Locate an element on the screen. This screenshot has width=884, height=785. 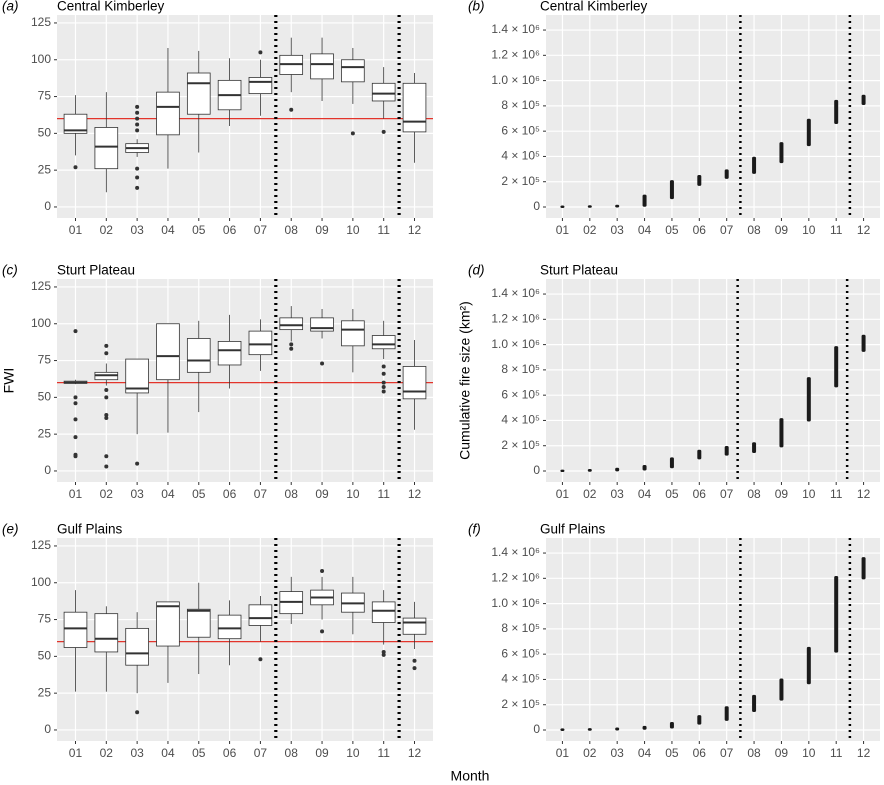
y-tick-label: 8 × 10⁵ is located at coordinates (520, 369).